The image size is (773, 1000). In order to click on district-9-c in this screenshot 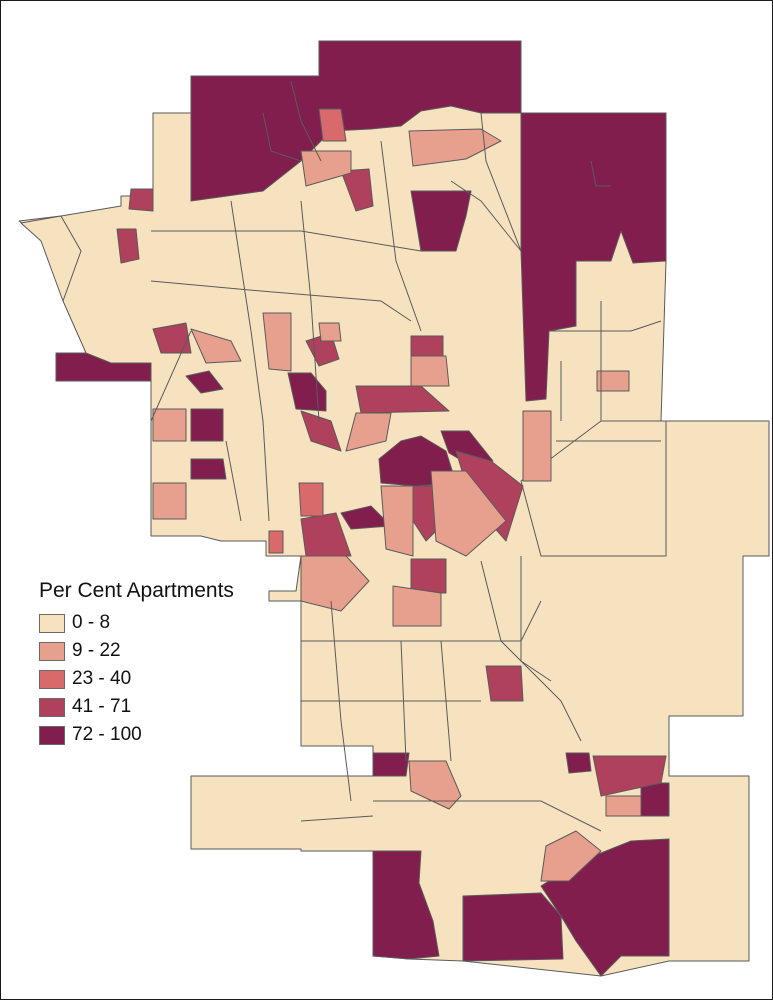, I will do `click(216, 346)`.